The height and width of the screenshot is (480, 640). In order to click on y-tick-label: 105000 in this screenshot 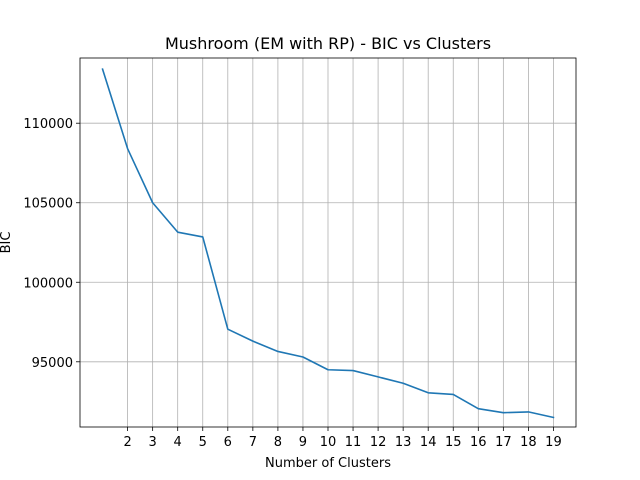, I will do `click(48, 204)`.